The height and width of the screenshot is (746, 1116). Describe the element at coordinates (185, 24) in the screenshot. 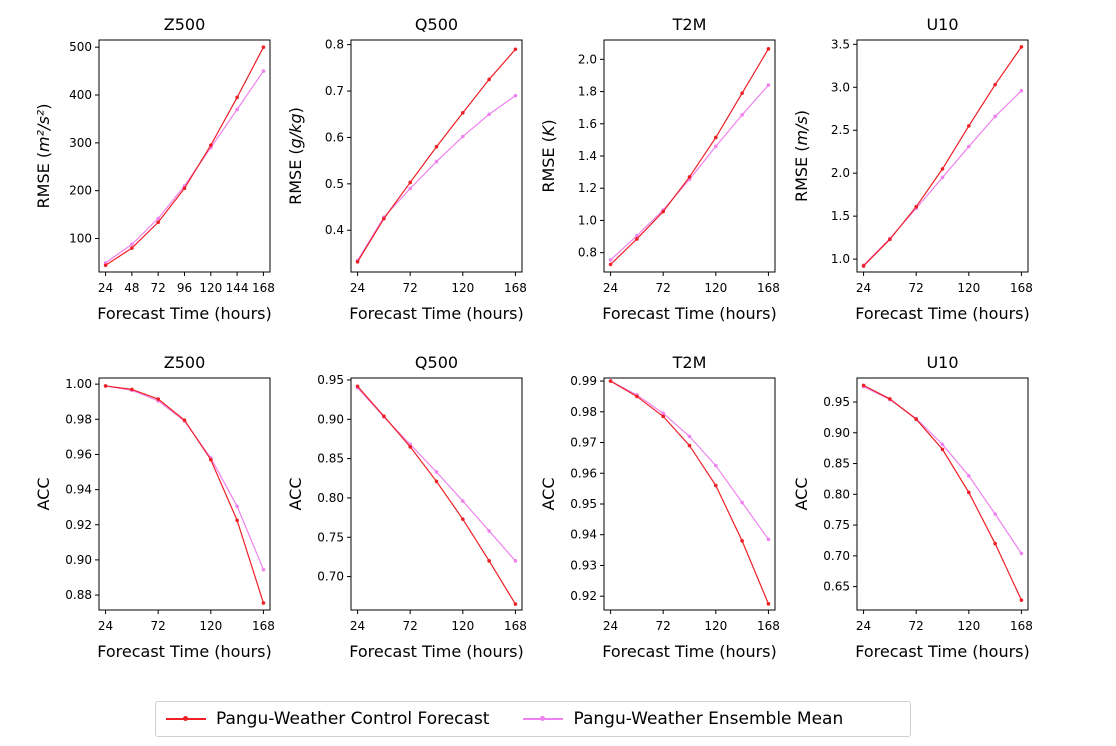

I see `chart-title: Z500` at that location.